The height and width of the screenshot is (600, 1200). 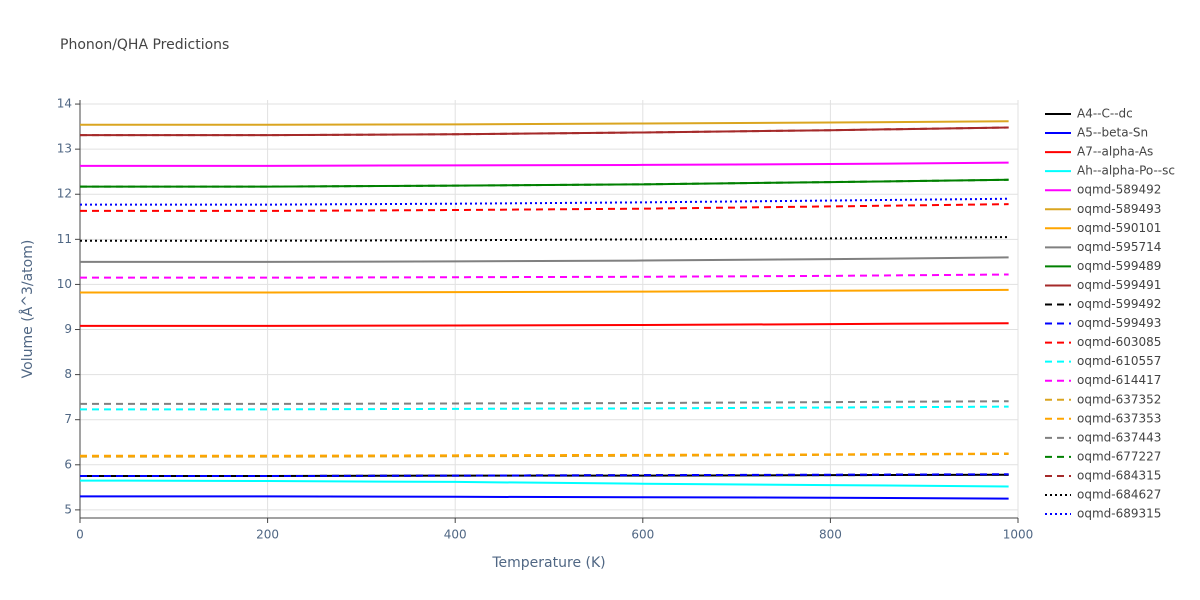 What do you see at coordinates (1126, 171) in the screenshot?
I see `legend-label: Ah--alpha-Po--sc` at bounding box center [1126, 171].